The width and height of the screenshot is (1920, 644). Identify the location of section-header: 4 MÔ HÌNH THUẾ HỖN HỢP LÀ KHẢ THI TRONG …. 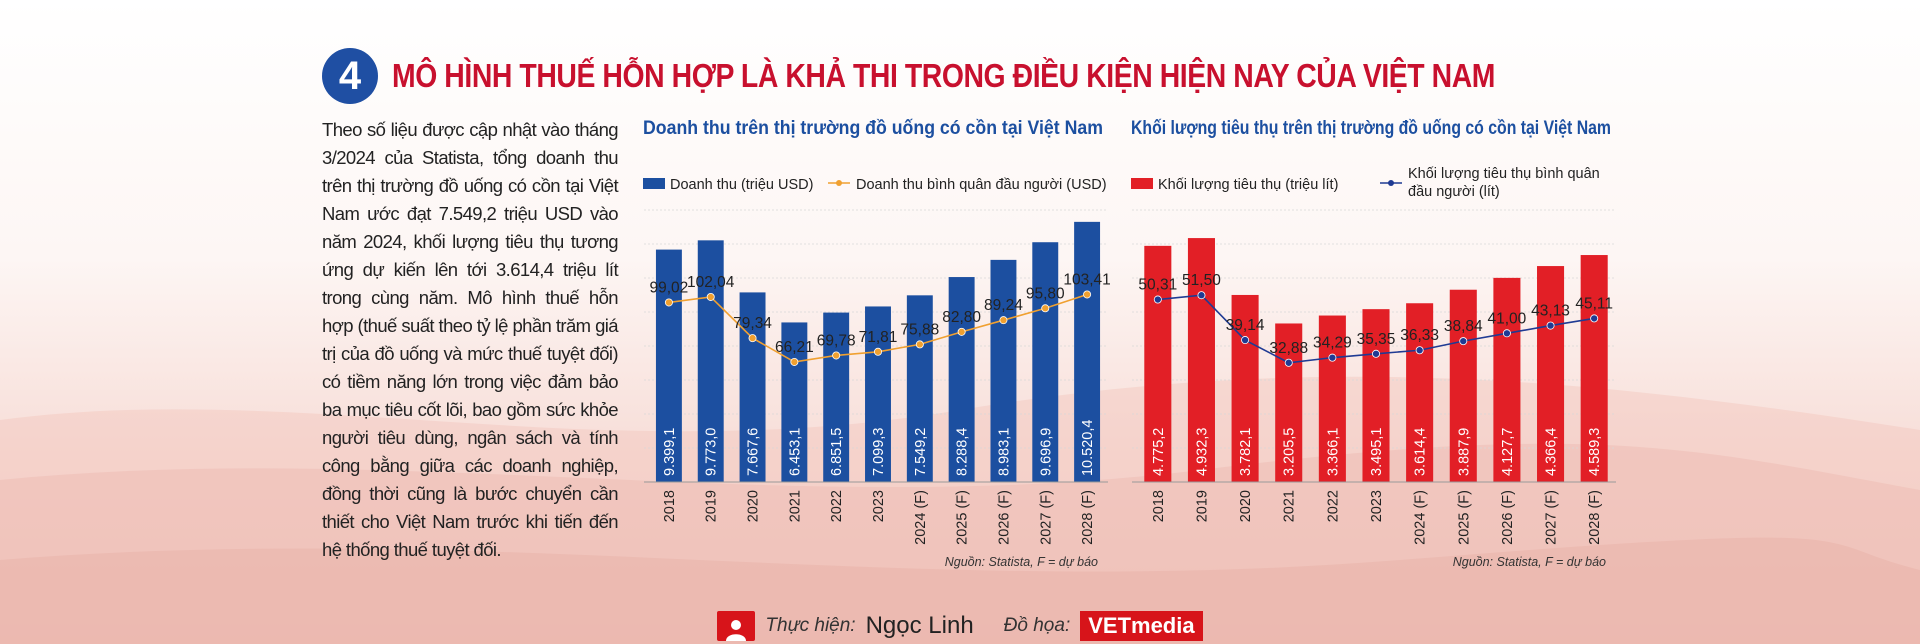
(998, 76).